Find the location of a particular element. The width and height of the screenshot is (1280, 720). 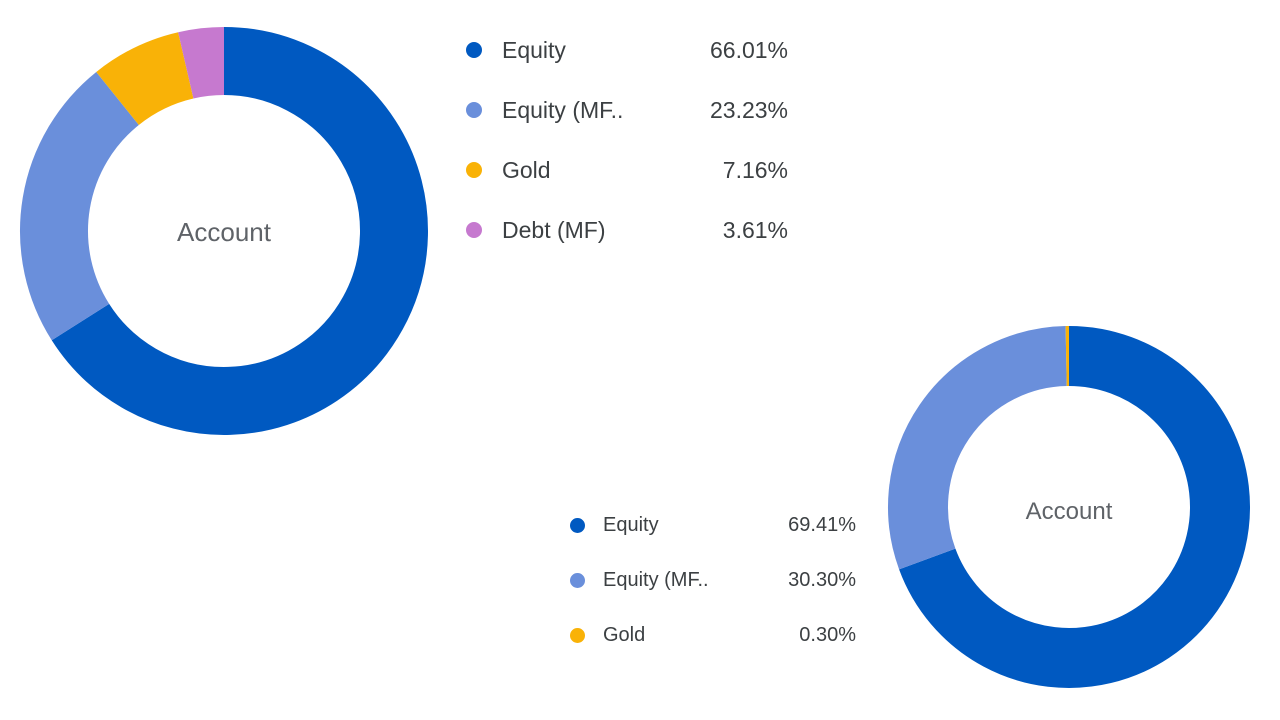

legend-item-equity-mf: Equity (MF.. 30.30% is located at coordinates (713, 580).